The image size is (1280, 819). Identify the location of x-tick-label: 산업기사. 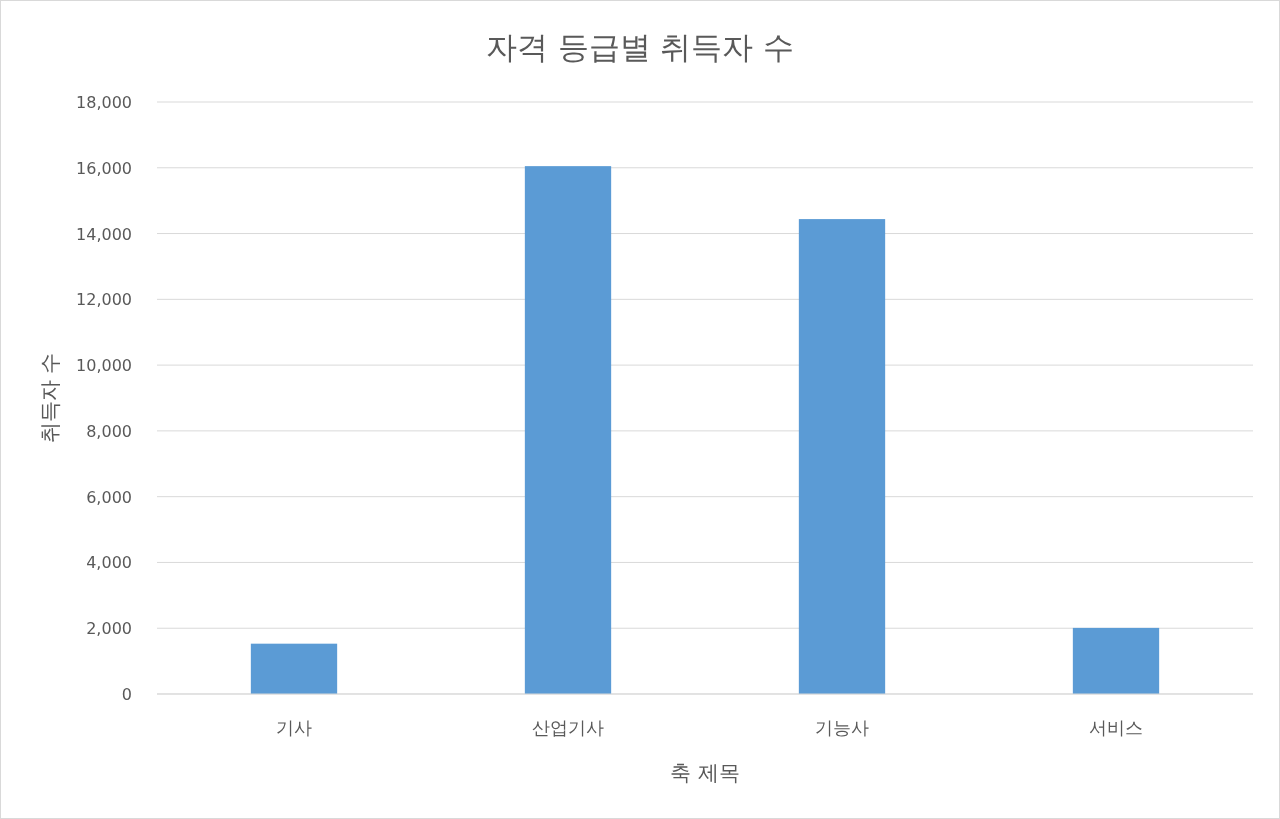
(568, 727).